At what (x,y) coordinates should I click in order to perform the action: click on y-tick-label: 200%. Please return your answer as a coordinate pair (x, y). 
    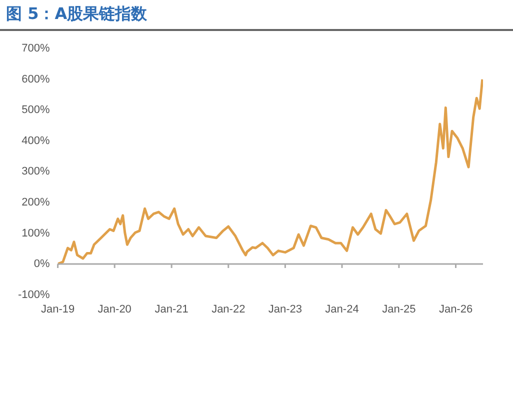
    Looking at the image, I should click on (36, 202).